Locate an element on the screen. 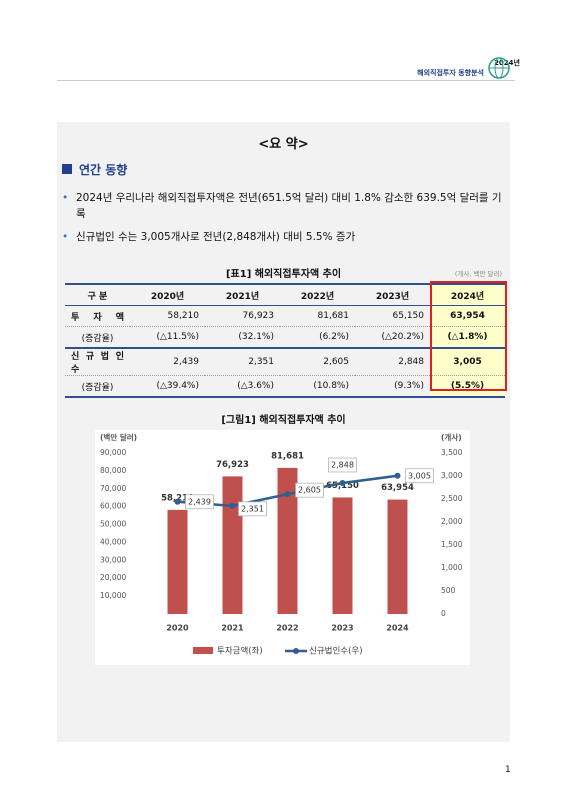  y2-tick-label: 1,000 is located at coordinates (452, 567).